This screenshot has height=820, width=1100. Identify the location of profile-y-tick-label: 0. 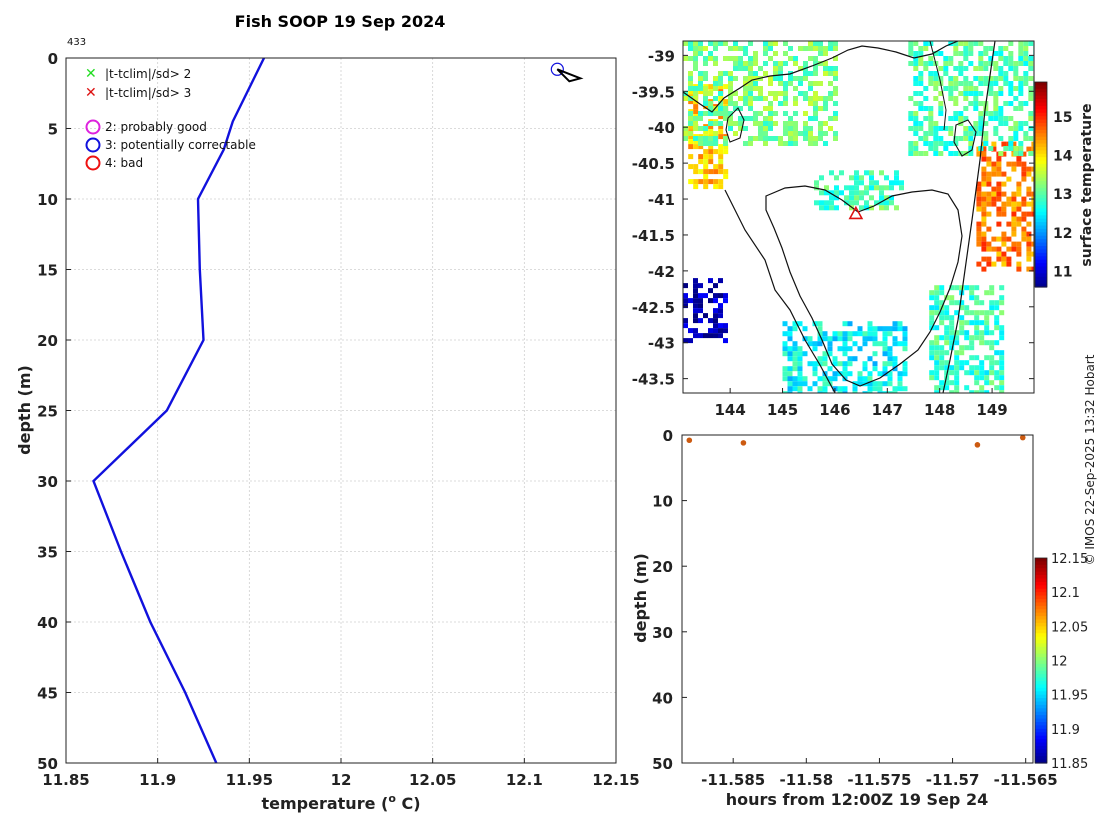
(53, 59).